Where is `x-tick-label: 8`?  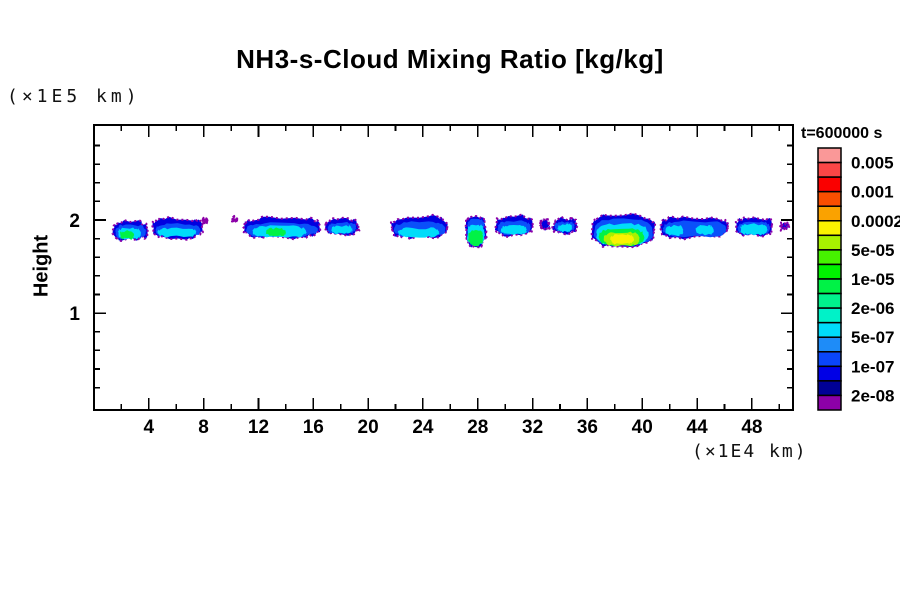 x-tick-label: 8 is located at coordinates (203, 427).